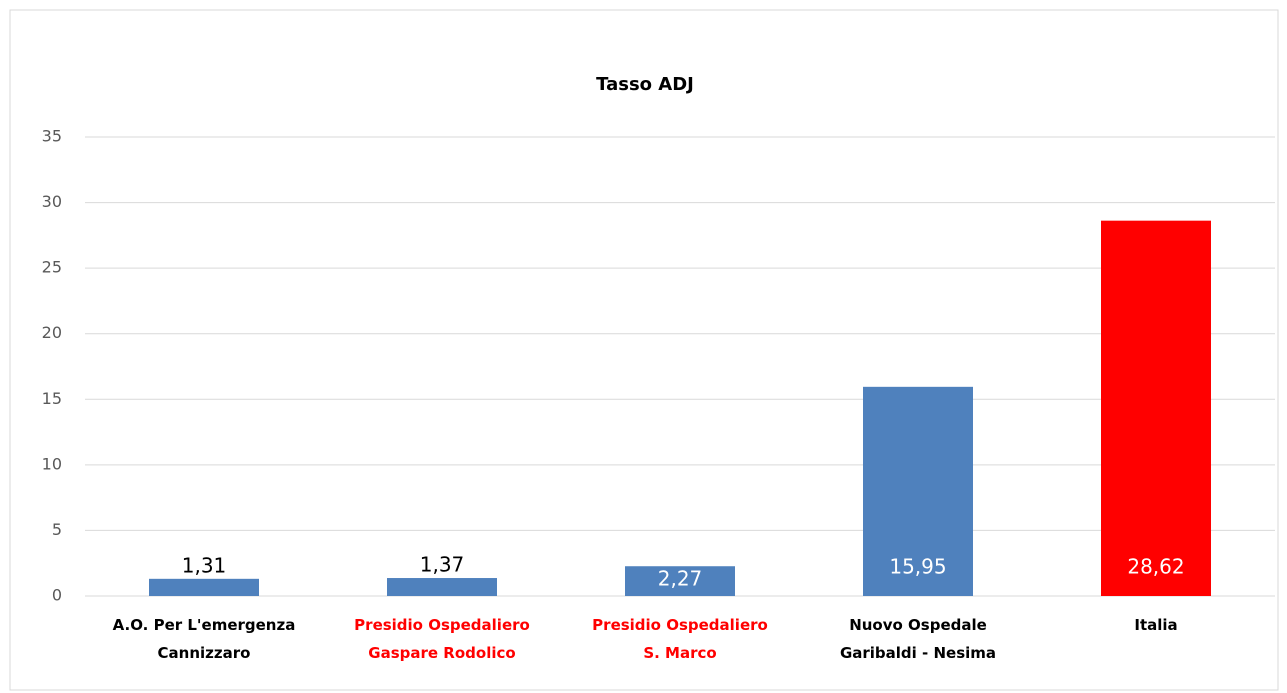 This screenshot has height=693, width=1287. I want to click on x-tick-label-line: Garibaldi - Nesima, so click(918, 653).